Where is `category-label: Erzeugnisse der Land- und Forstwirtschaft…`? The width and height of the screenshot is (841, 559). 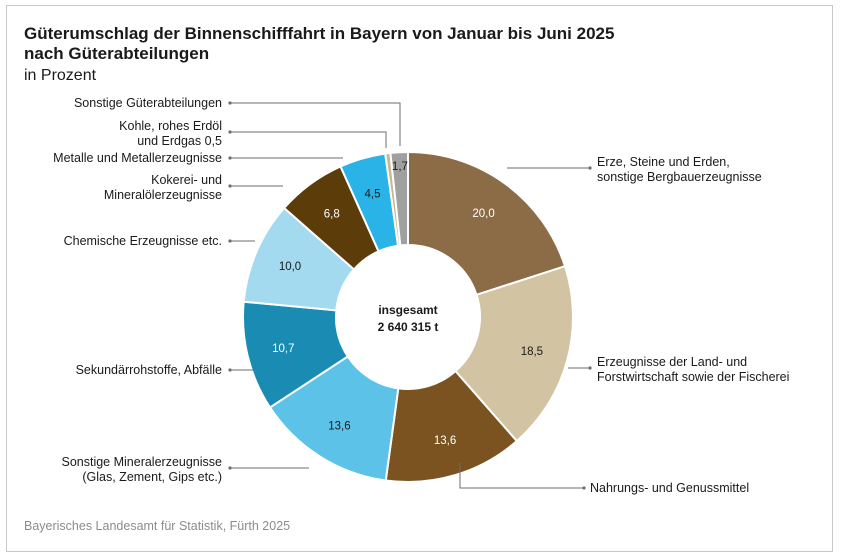 category-label: Erzeugnisse der Land- und Forstwirtschaft… is located at coordinates (693, 369).